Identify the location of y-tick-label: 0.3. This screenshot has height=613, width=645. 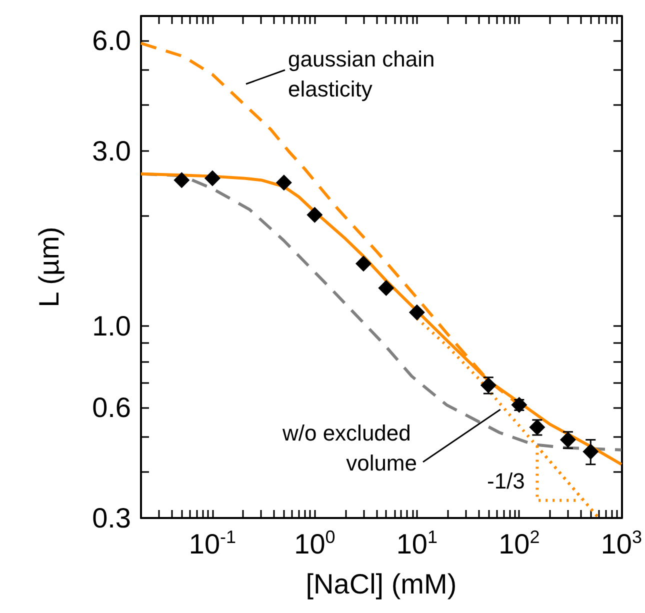
(111, 518).